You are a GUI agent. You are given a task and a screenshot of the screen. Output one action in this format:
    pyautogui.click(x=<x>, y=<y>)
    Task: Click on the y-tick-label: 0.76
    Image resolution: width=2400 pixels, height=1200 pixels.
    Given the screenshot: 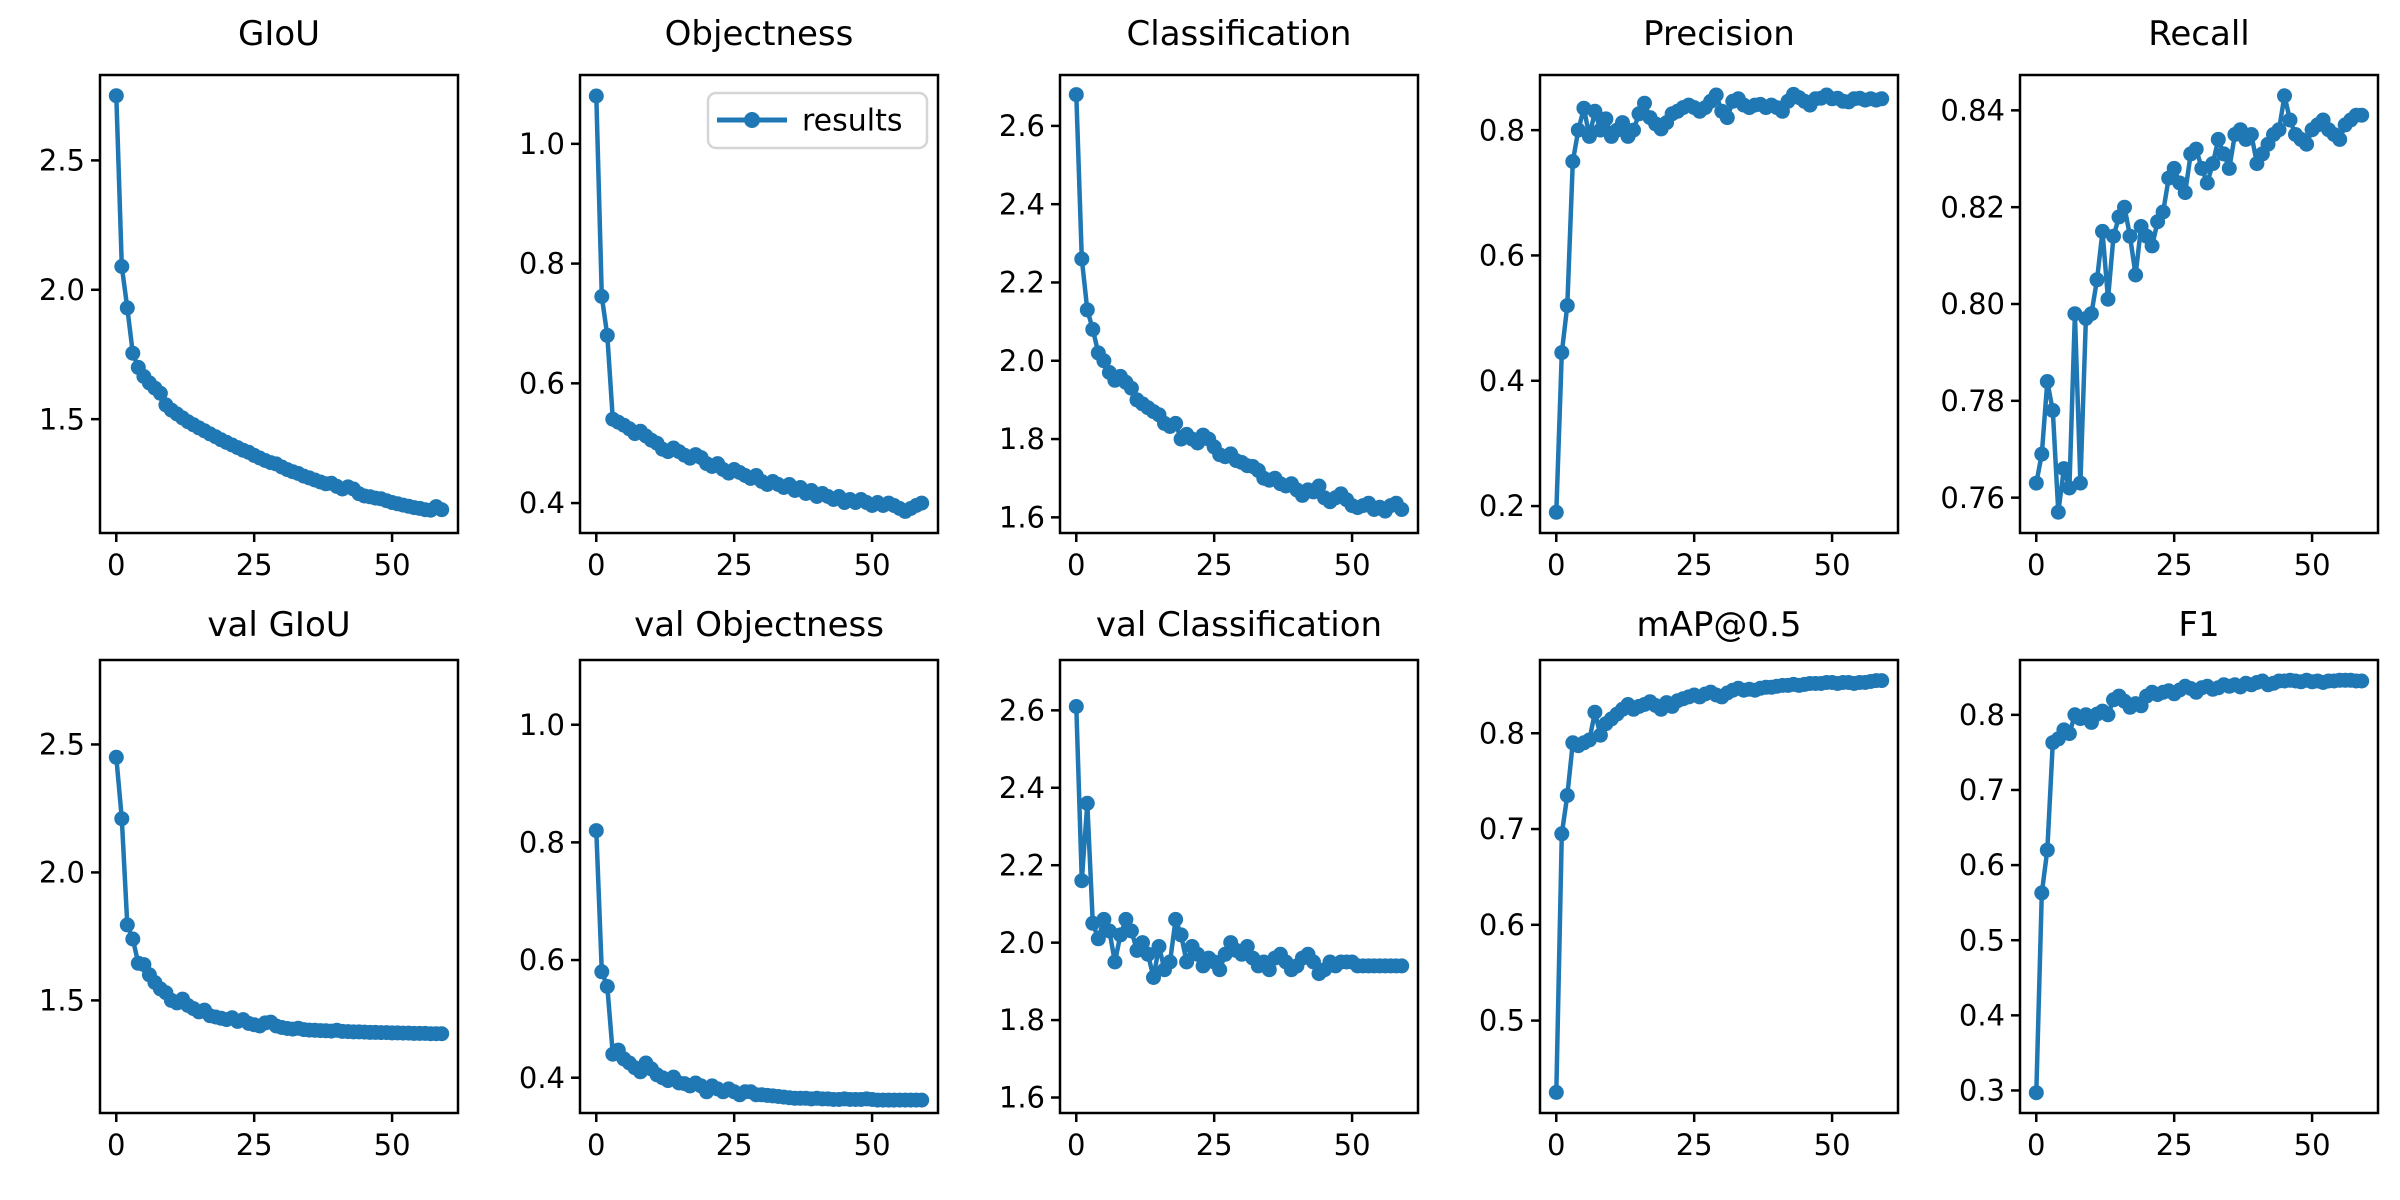 What is the action you would take?
    pyautogui.click(x=1972, y=498)
    